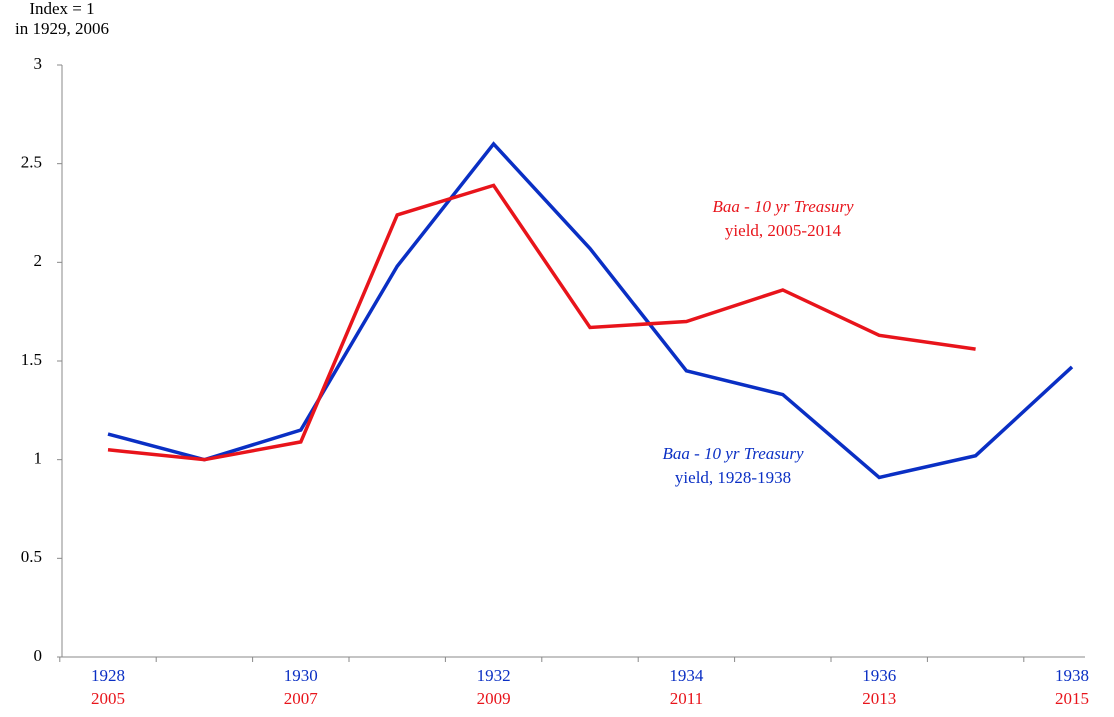 This screenshot has width=1114, height=717. Describe the element at coordinates (38, 655) in the screenshot. I see `y-tick-label: 0` at that location.